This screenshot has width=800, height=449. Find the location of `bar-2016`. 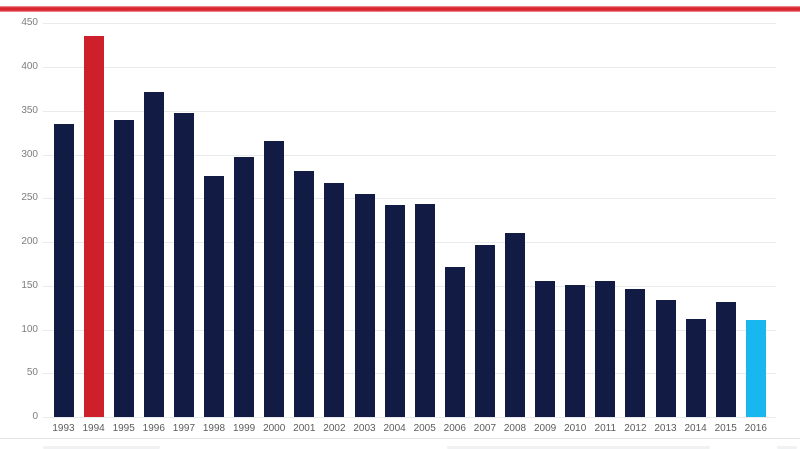

bar-2016 is located at coordinates (755, 368).